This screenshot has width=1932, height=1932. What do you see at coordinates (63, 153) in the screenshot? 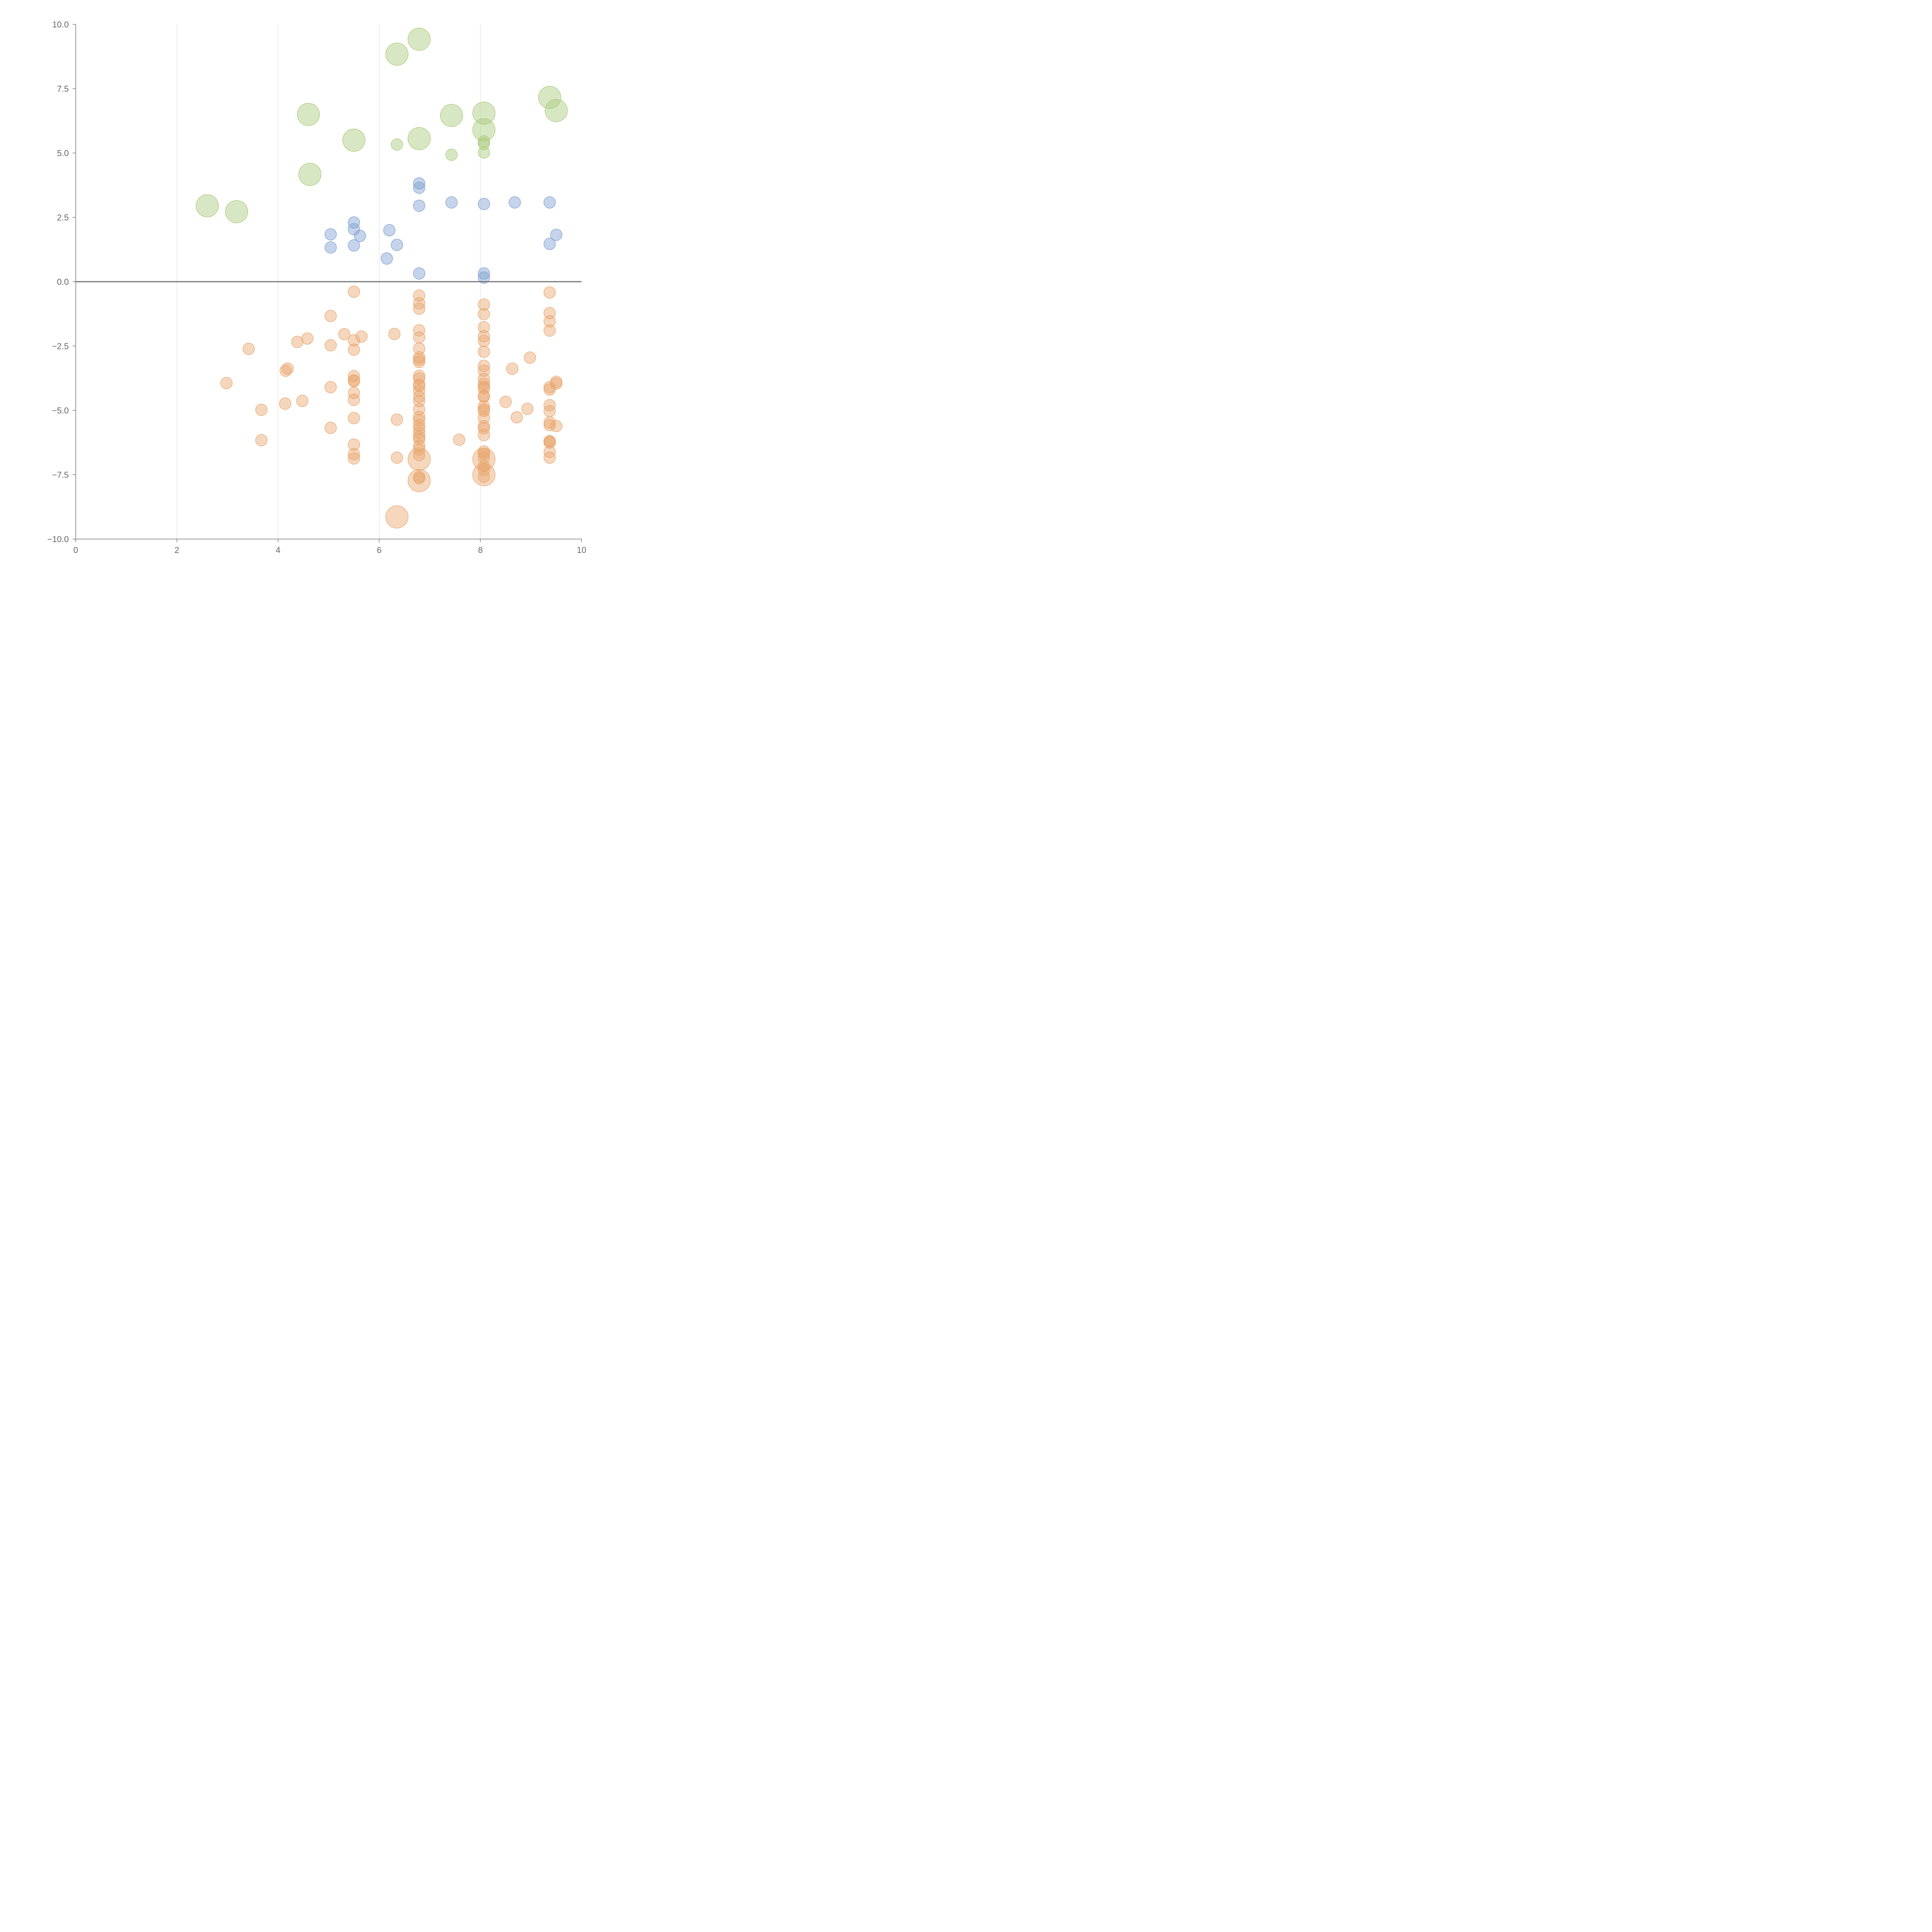
I see `y-tick-label: 5.0` at bounding box center [63, 153].